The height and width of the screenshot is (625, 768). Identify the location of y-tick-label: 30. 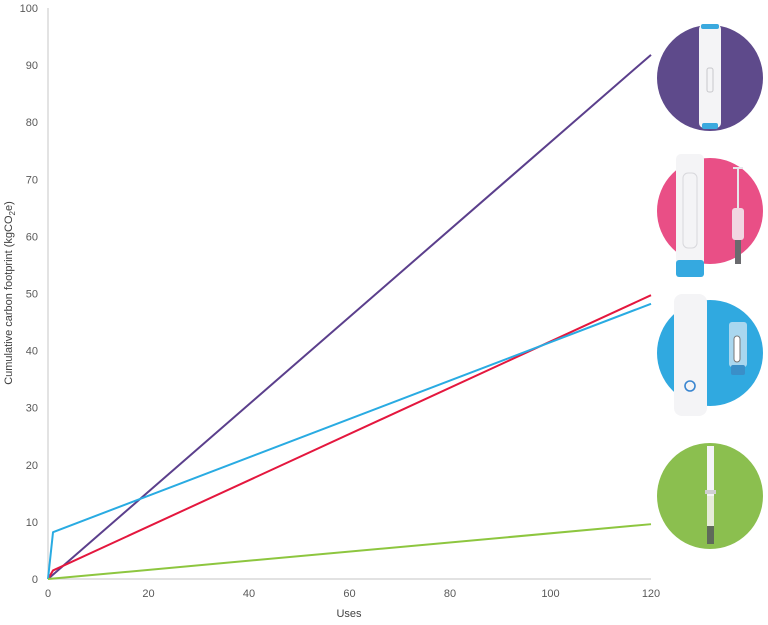
(32, 409).